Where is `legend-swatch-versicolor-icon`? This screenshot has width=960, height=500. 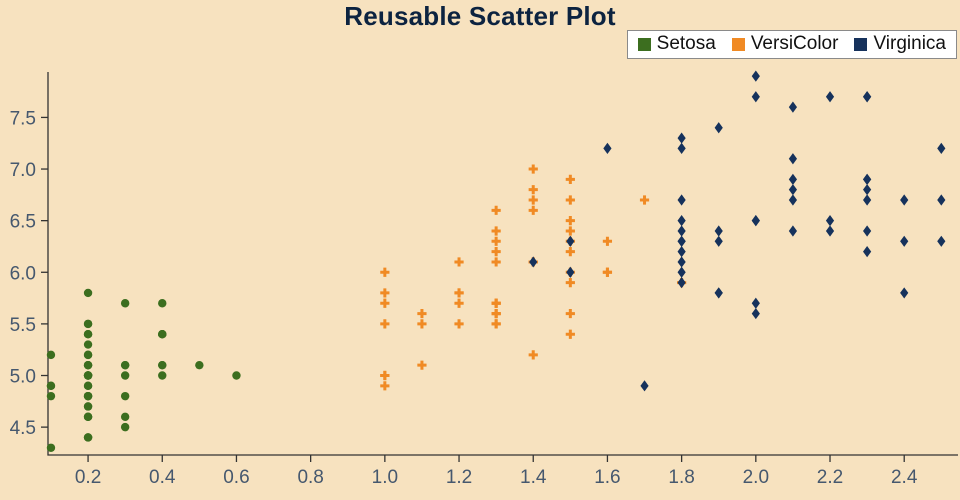 legend-swatch-versicolor-icon is located at coordinates (738, 44).